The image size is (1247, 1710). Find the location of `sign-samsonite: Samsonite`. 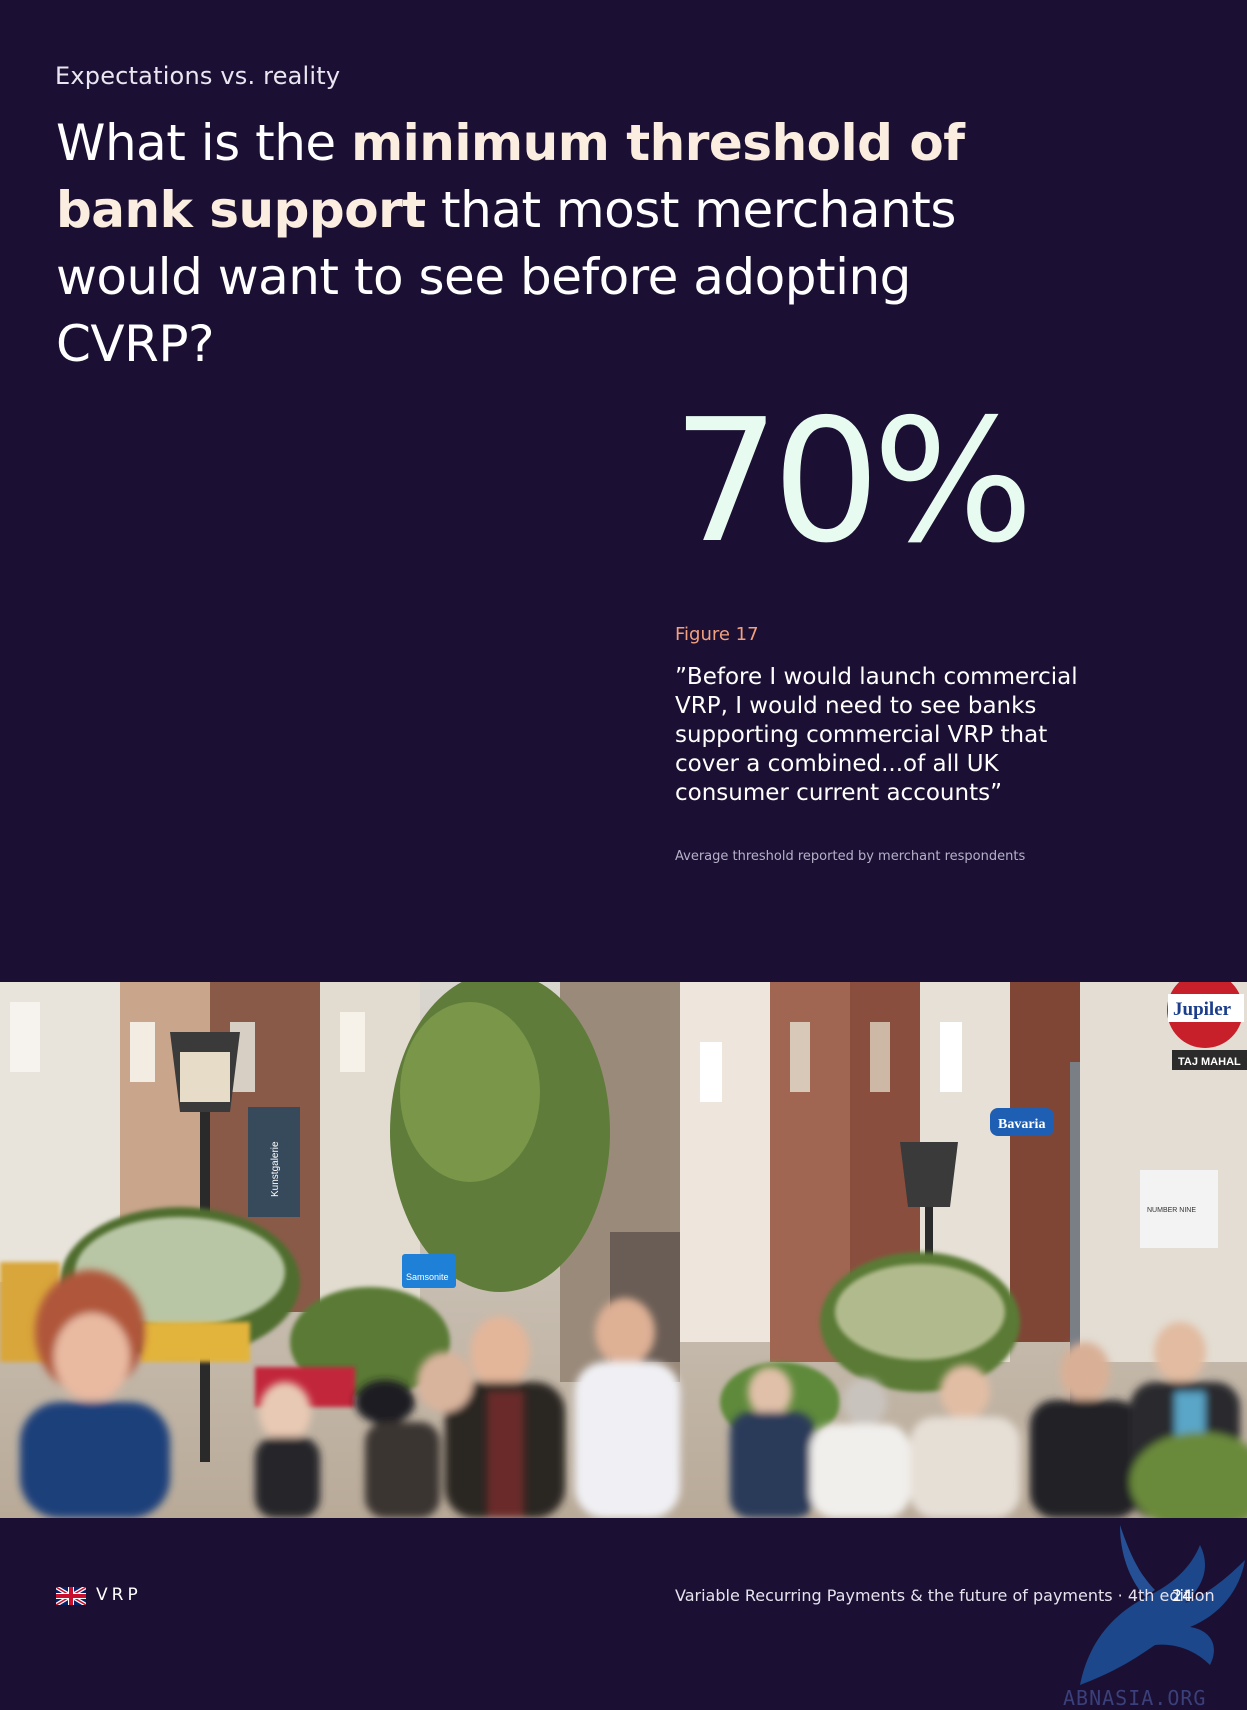

sign-samsonite: Samsonite is located at coordinates (427, 1277).